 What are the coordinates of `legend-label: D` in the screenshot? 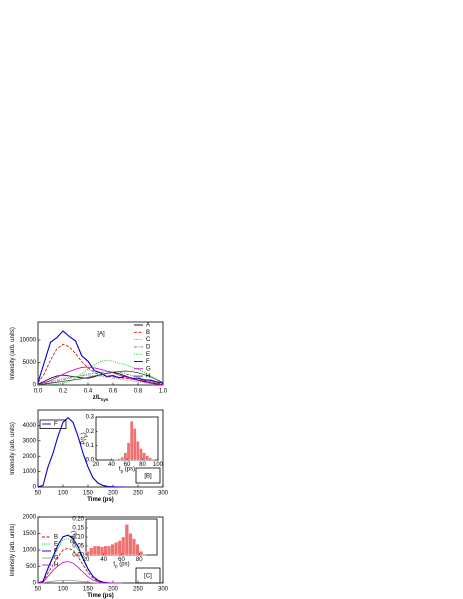 It's located at (148, 347).